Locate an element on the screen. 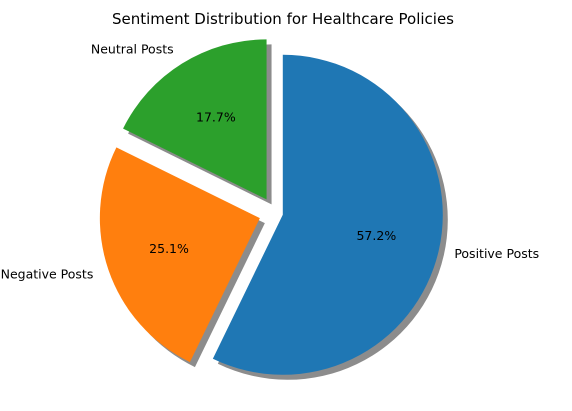  percent-label-neutral-posts: 17.7% is located at coordinates (216, 116).